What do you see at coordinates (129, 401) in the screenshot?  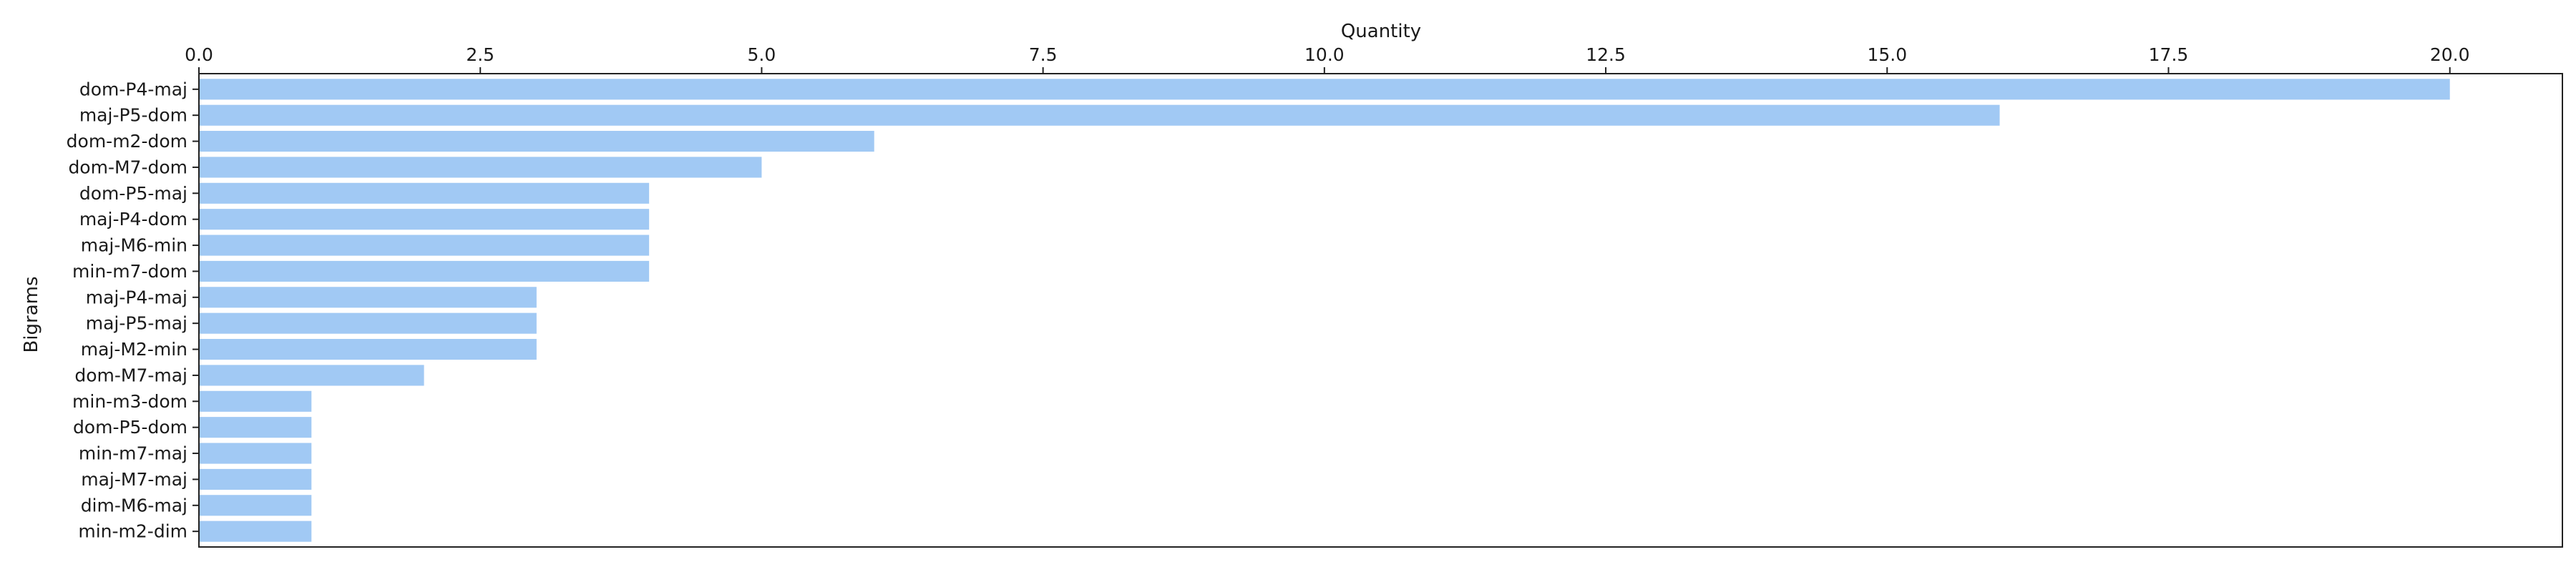 I see `y-tick-label: min-m3-dom` at bounding box center [129, 401].